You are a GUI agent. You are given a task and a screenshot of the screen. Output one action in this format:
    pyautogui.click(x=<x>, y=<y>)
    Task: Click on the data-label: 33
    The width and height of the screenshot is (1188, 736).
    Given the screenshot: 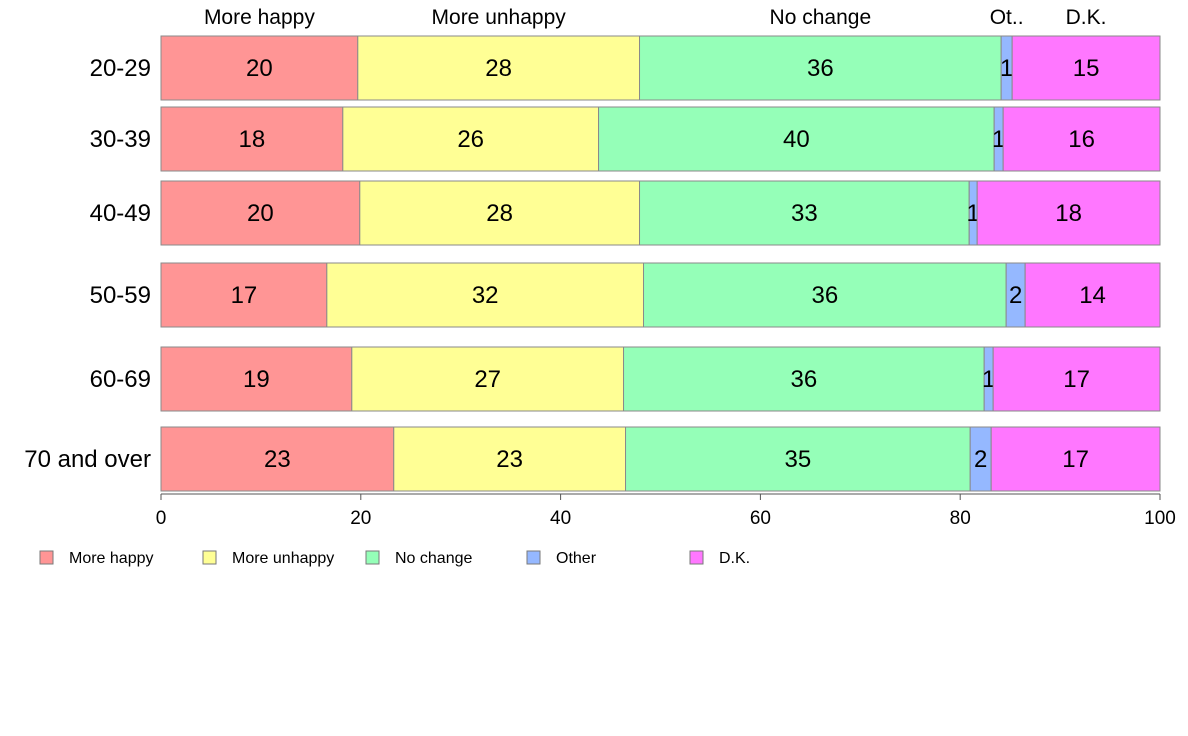 What is the action you would take?
    pyautogui.click(x=804, y=213)
    